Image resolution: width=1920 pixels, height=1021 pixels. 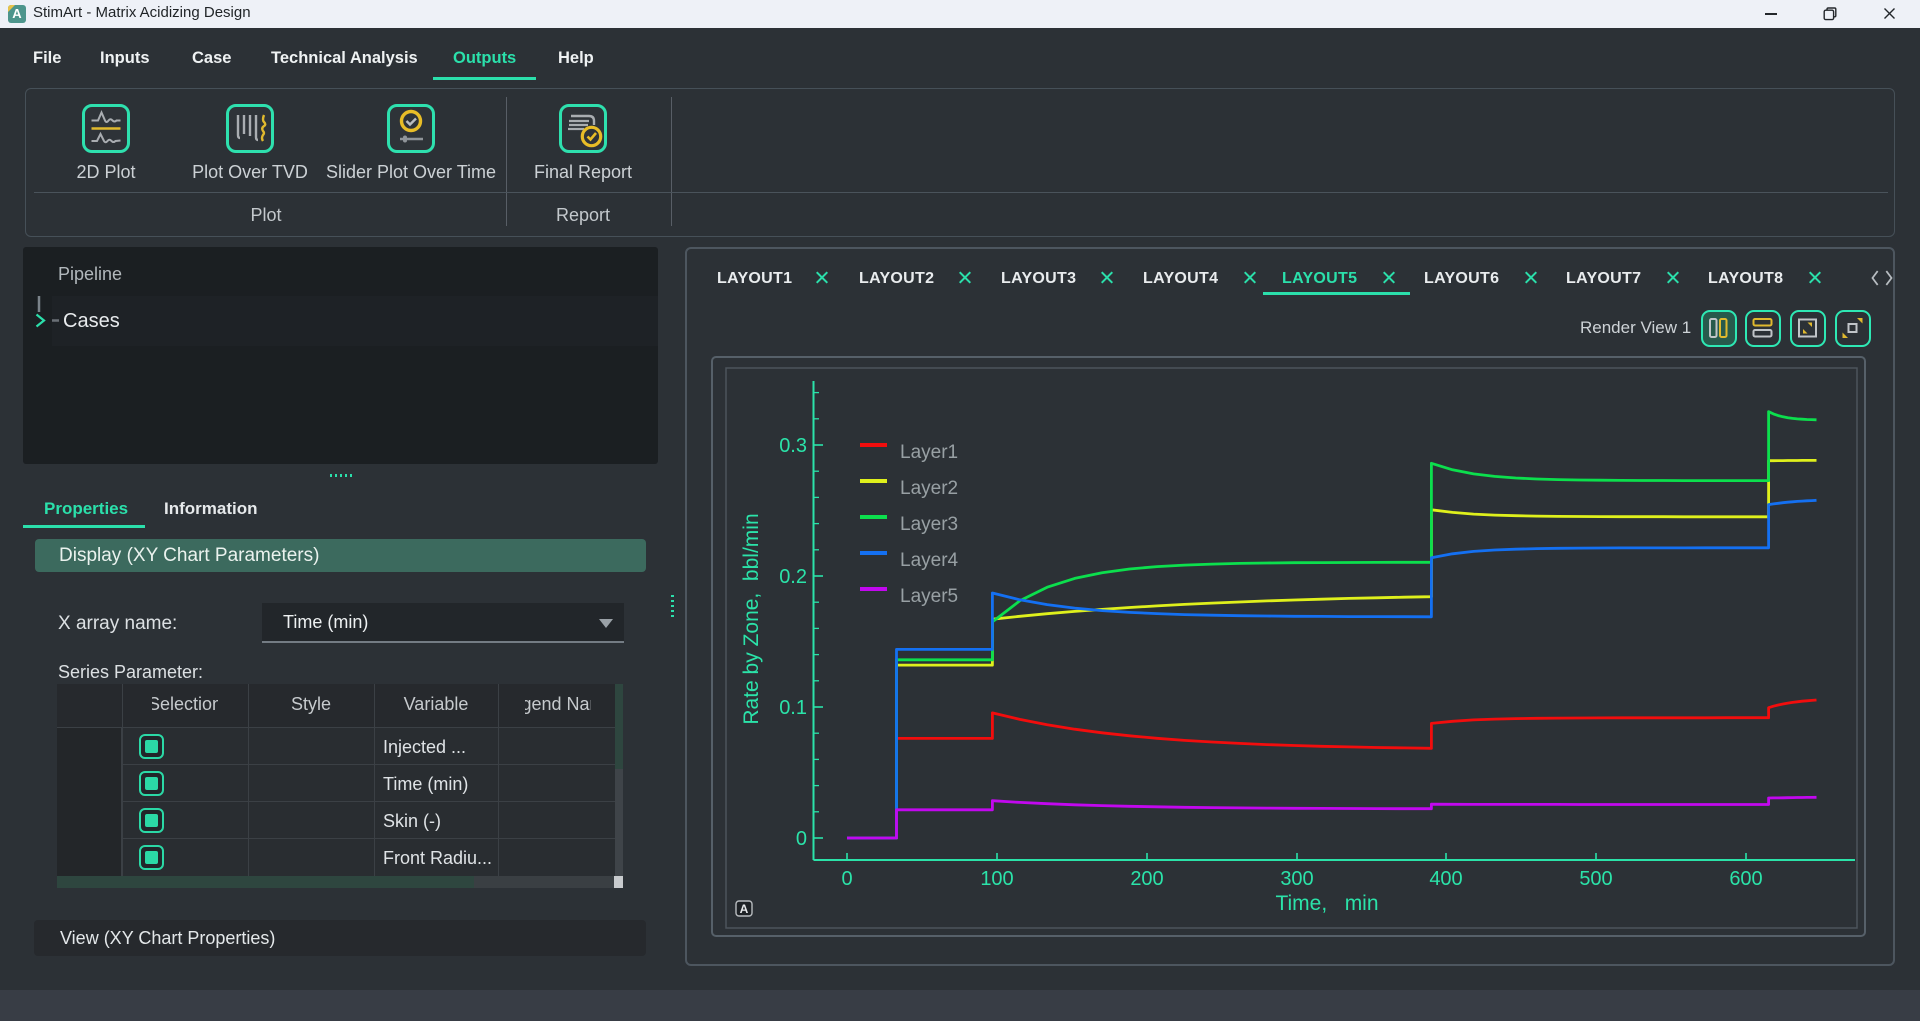 What do you see at coordinates (751, 618) in the screenshot?
I see `svg-text: Rate by Zone, bbl/min` at bounding box center [751, 618].